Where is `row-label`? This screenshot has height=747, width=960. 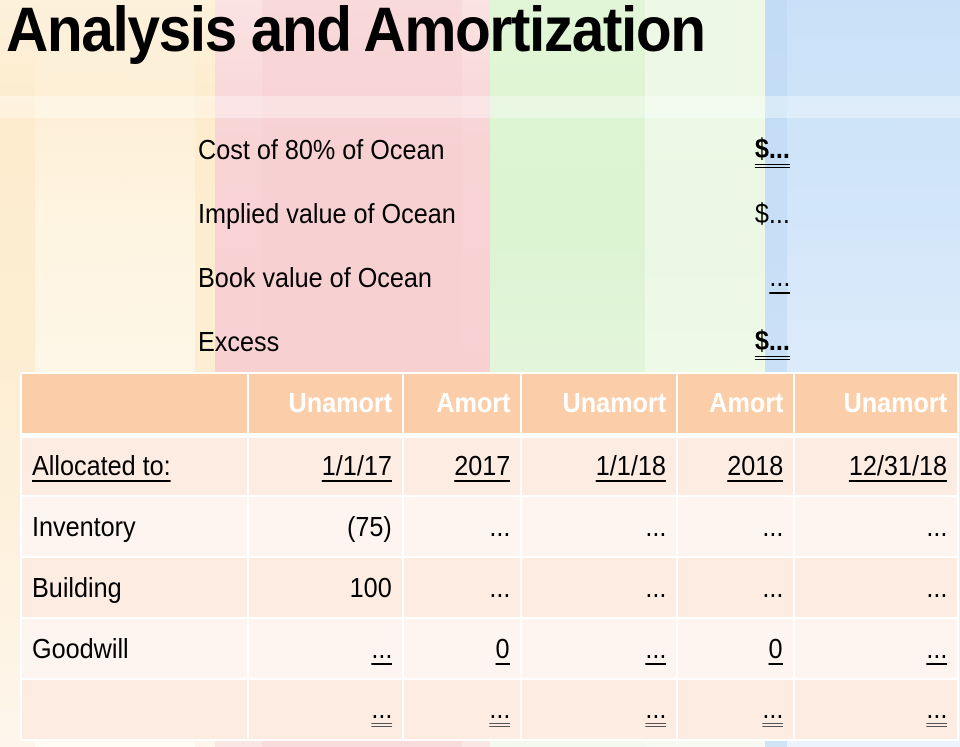 row-label is located at coordinates (134, 709).